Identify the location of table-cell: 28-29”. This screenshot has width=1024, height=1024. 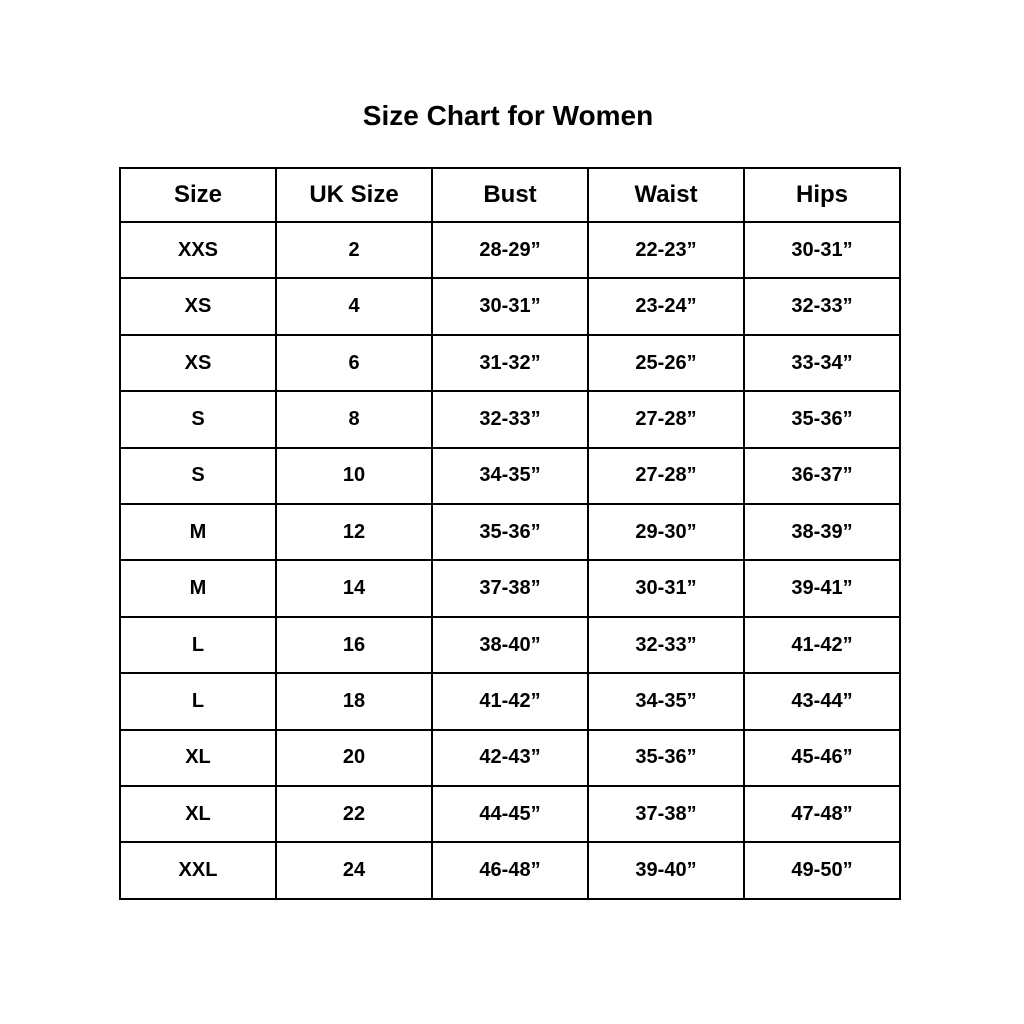
(510, 250).